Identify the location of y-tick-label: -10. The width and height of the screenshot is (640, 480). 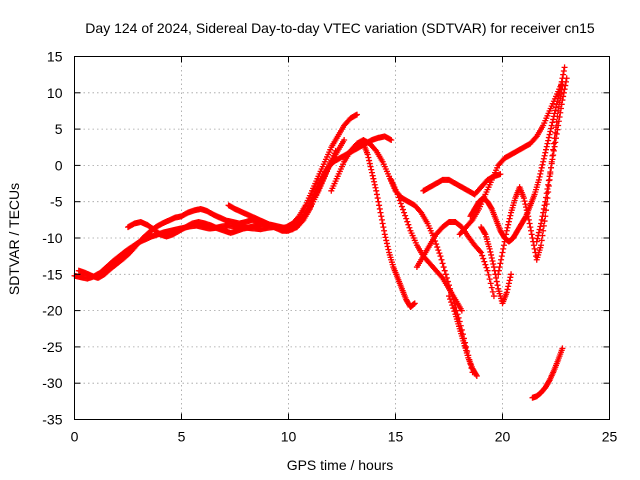
(52, 238).